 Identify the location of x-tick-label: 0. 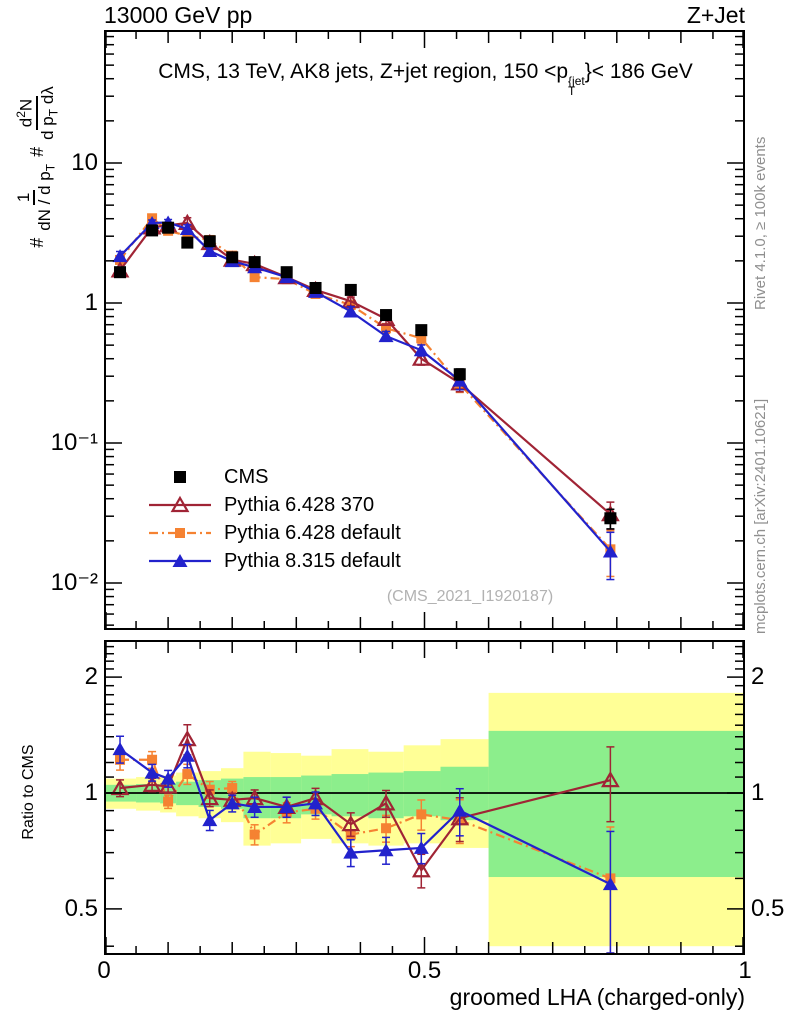
(104, 970).